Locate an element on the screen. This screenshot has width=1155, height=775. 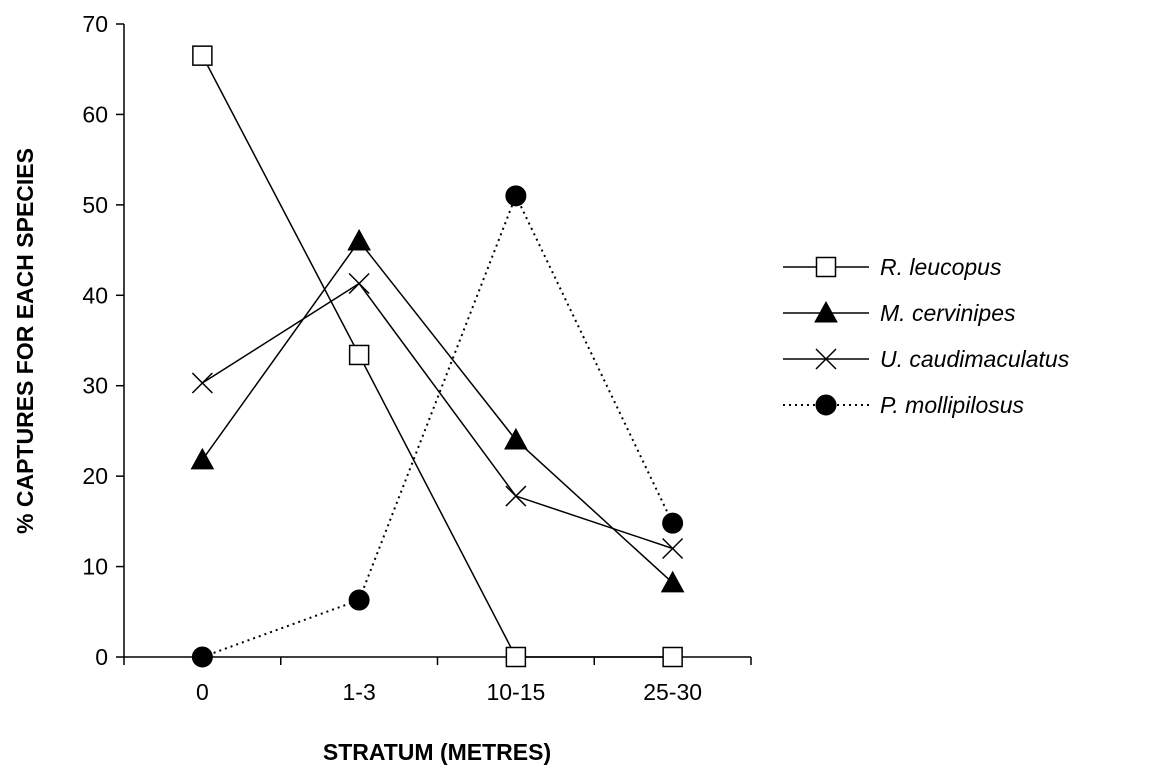
legend-item: M. cervinipes is located at coordinates (899, 313).